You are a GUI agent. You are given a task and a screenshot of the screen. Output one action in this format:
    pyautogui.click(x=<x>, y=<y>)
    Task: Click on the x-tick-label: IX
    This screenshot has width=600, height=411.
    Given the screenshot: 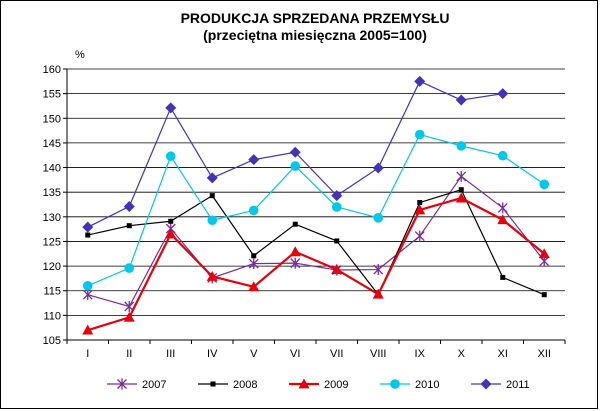 What is the action you would take?
    pyautogui.click(x=420, y=354)
    